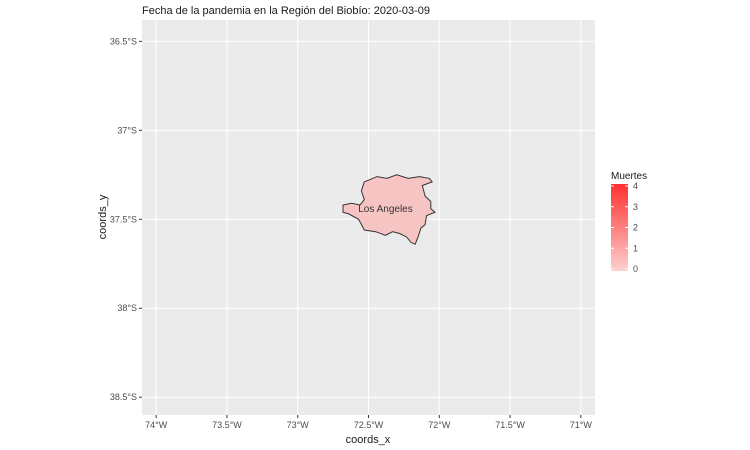 The image size is (750, 450). What do you see at coordinates (103, 216) in the screenshot?
I see `y-axis-title: coords_y` at bounding box center [103, 216].